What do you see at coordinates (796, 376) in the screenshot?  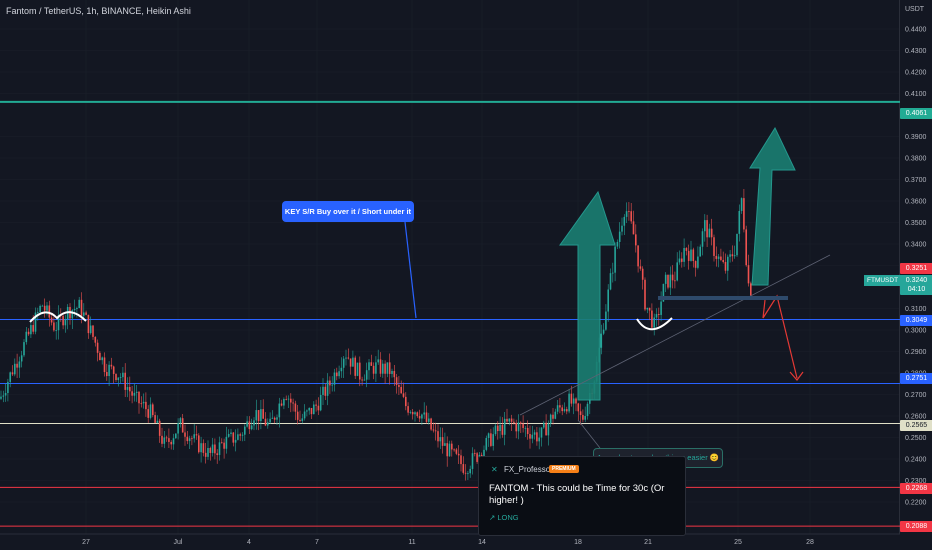 I see `red-arrow-head` at bounding box center [796, 376].